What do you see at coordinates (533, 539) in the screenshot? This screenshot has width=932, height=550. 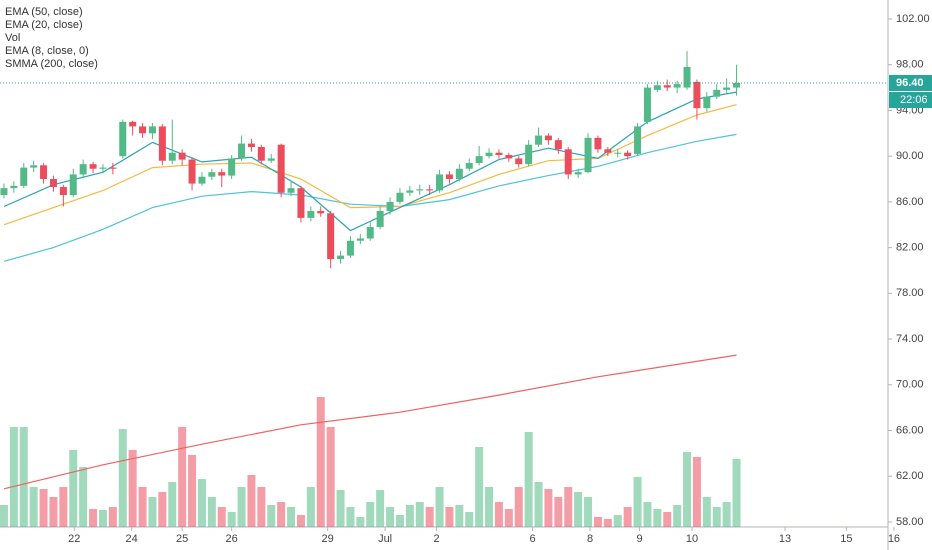 I see `x-tick-label: 6` at bounding box center [533, 539].